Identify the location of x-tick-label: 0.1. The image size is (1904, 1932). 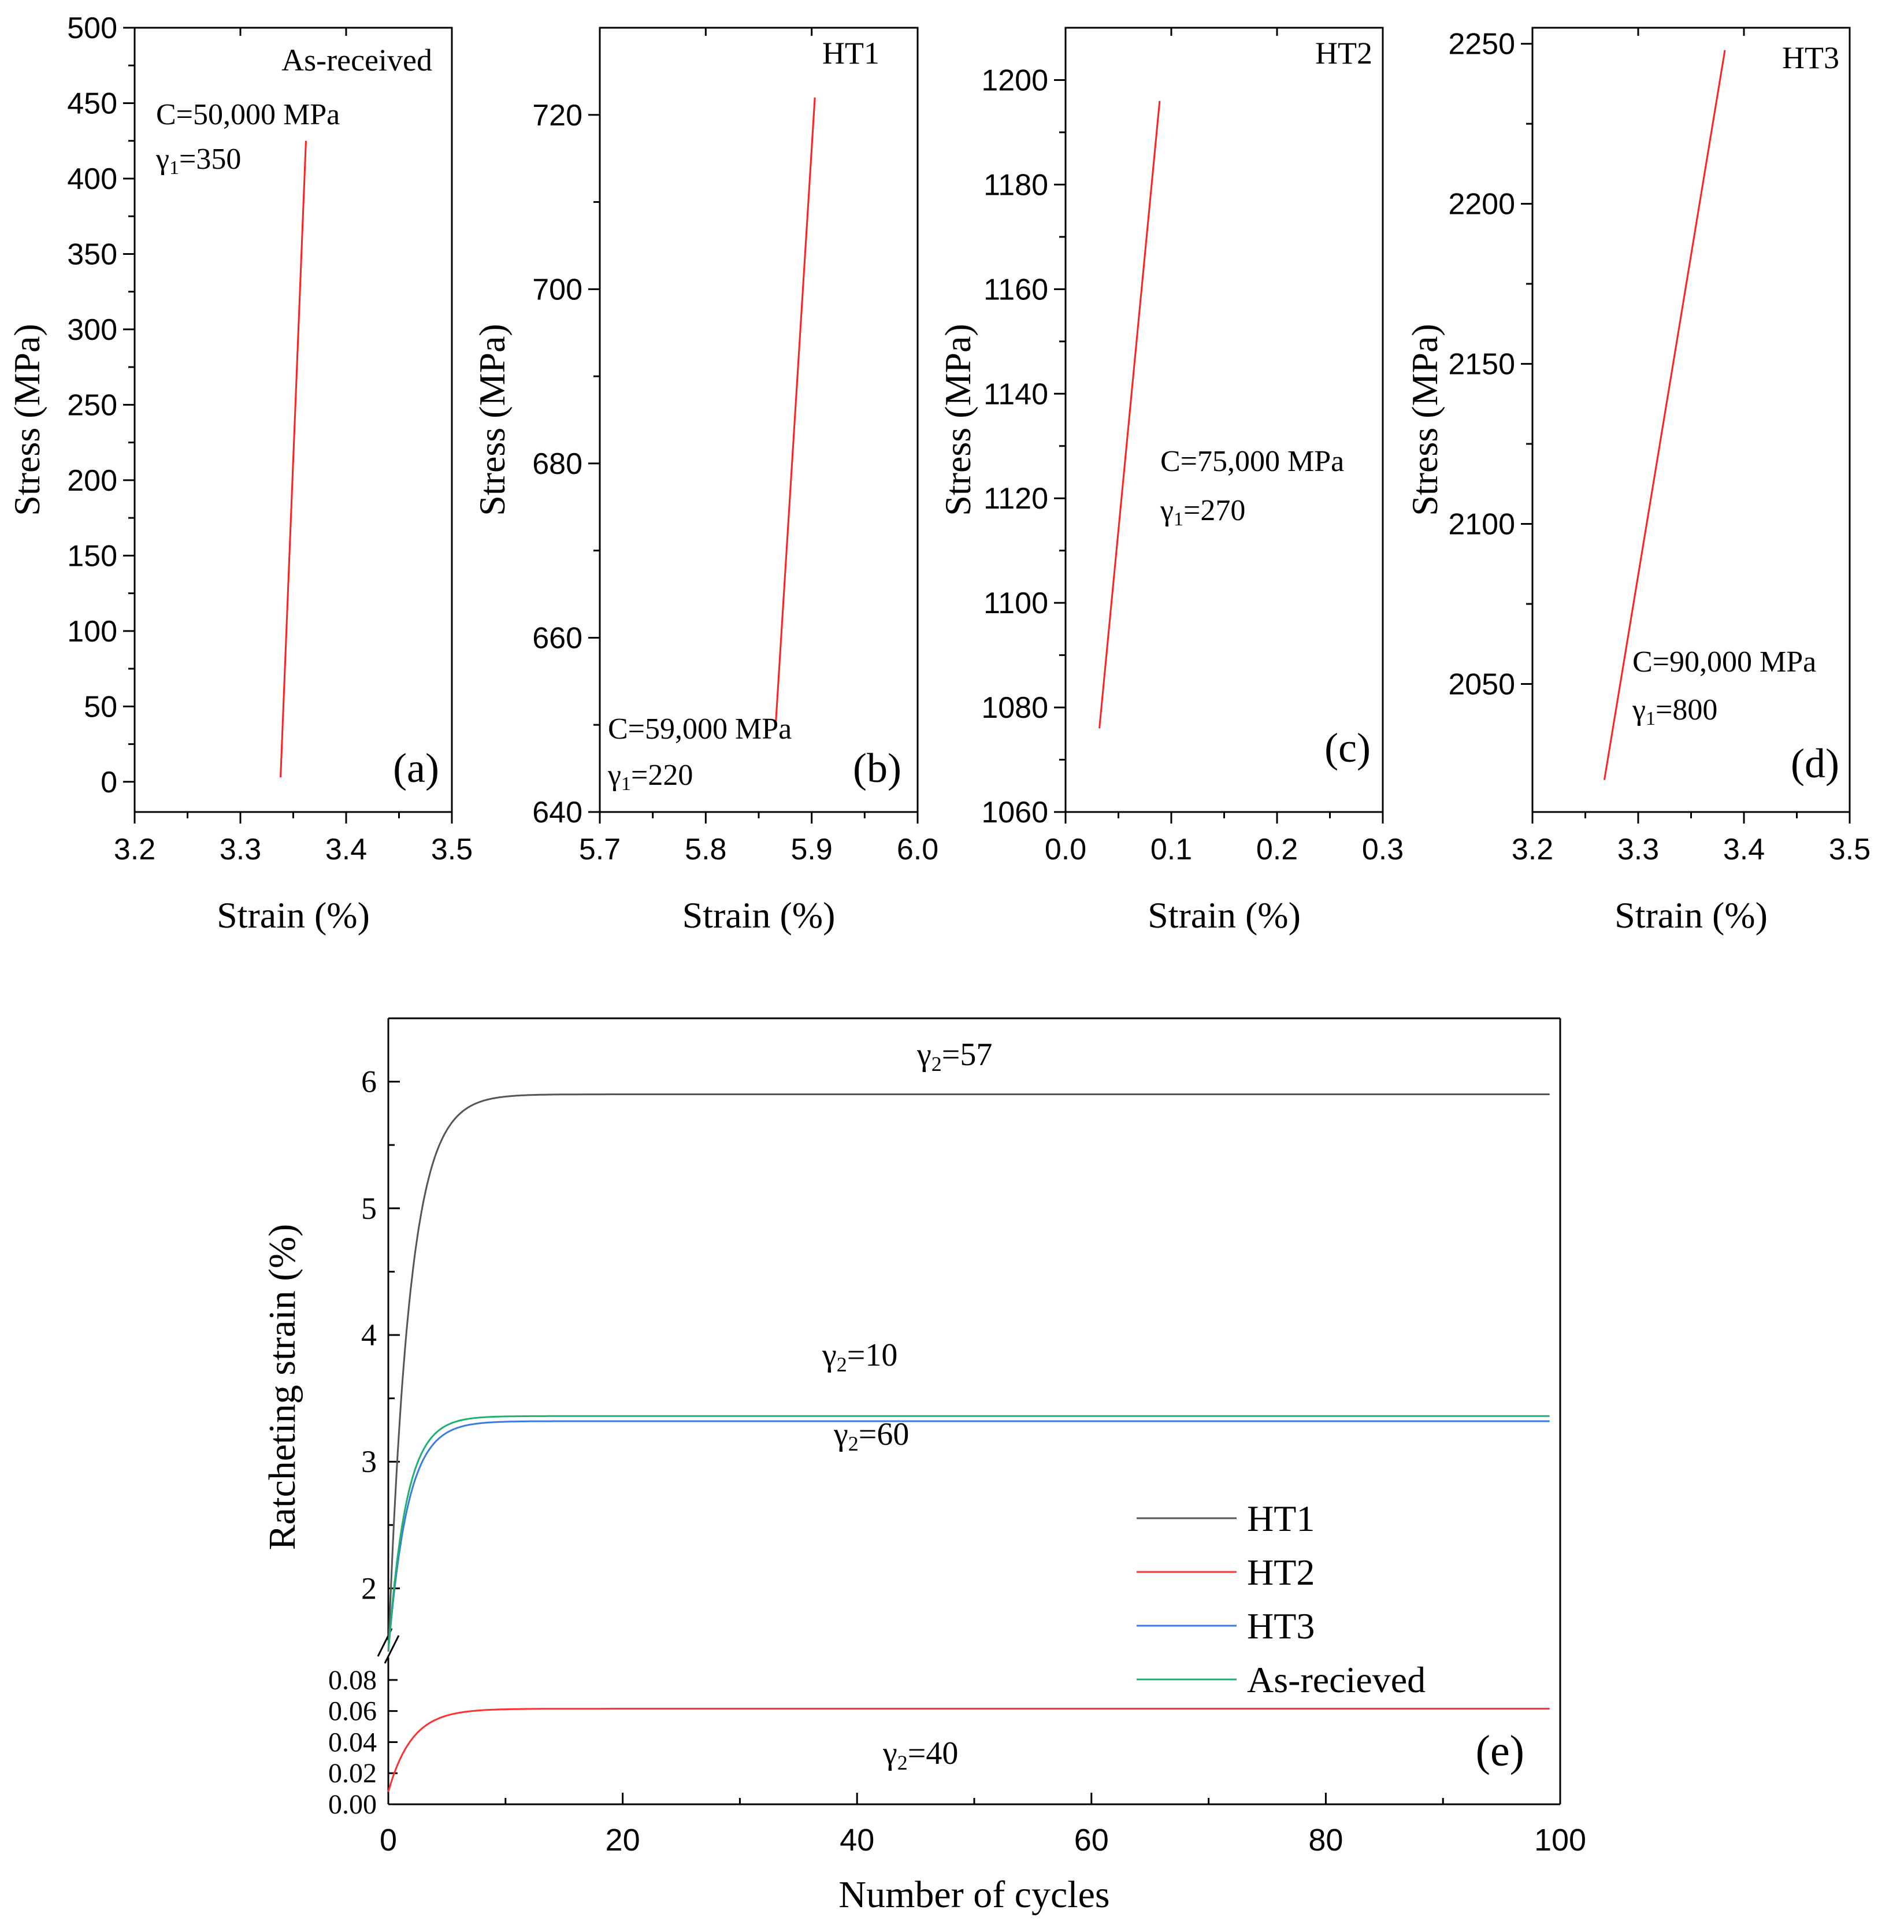
(1171, 849).